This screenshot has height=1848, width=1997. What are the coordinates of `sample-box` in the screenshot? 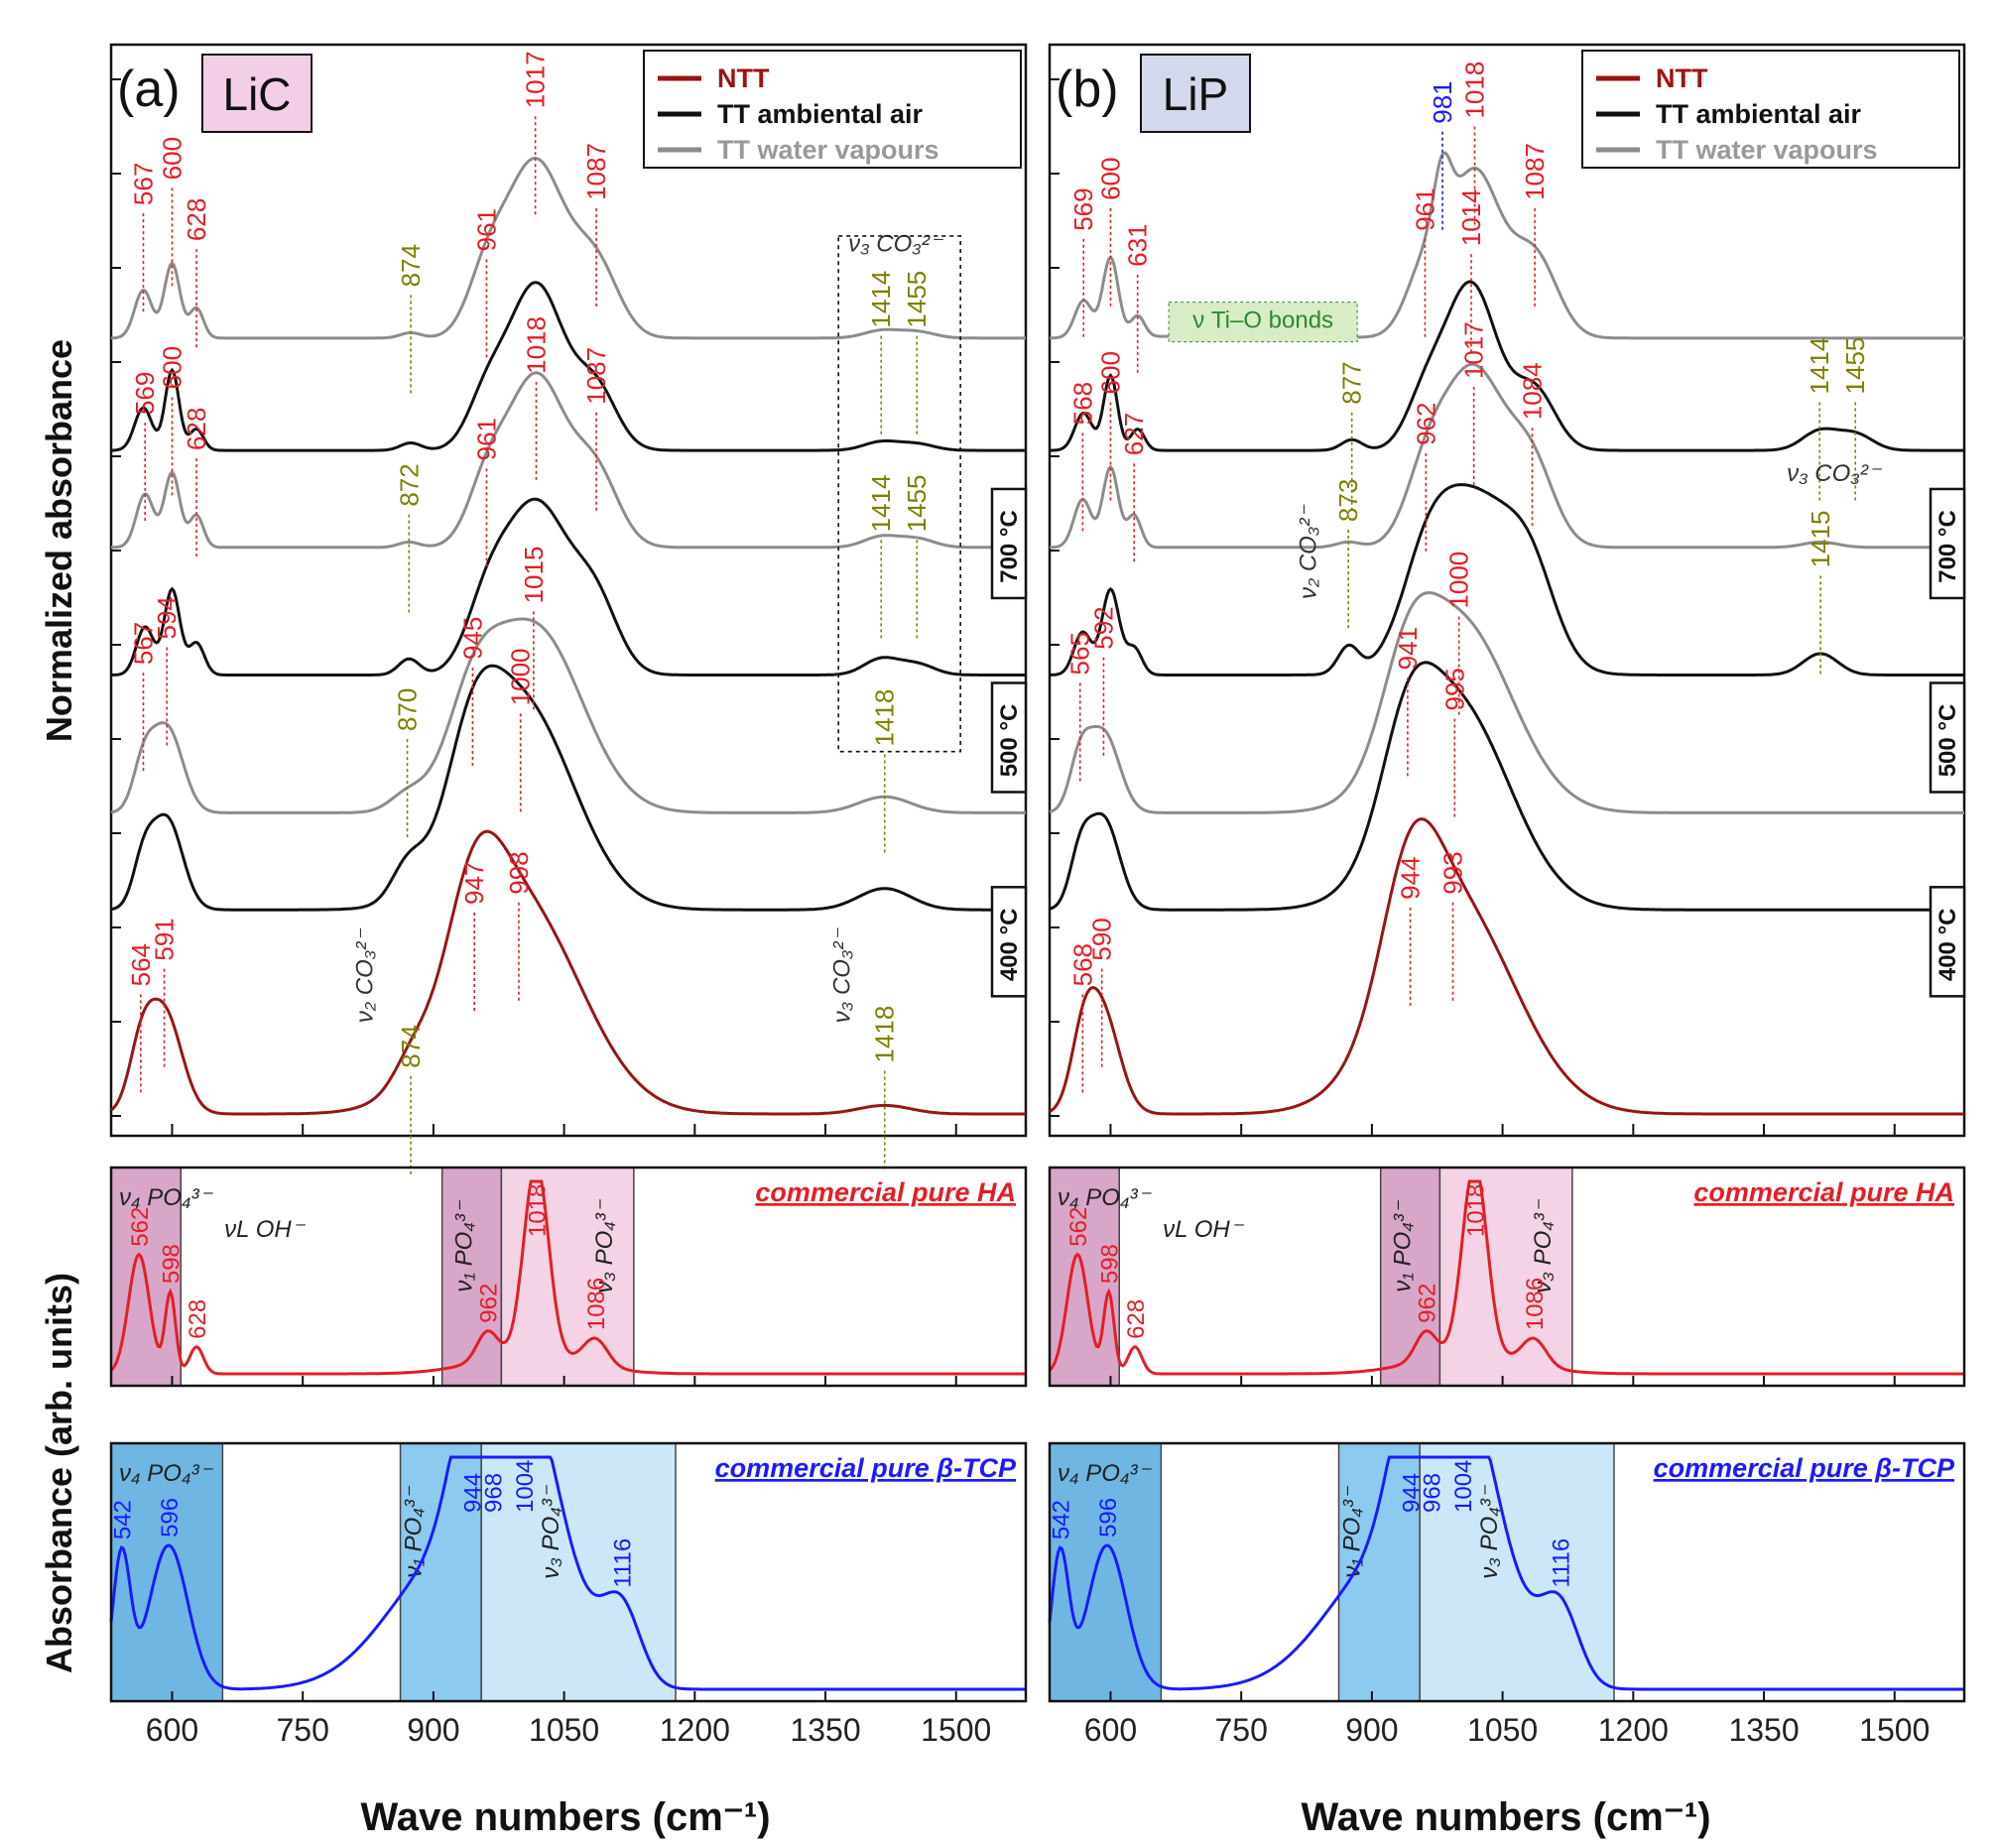 It's located at (1196, 94).